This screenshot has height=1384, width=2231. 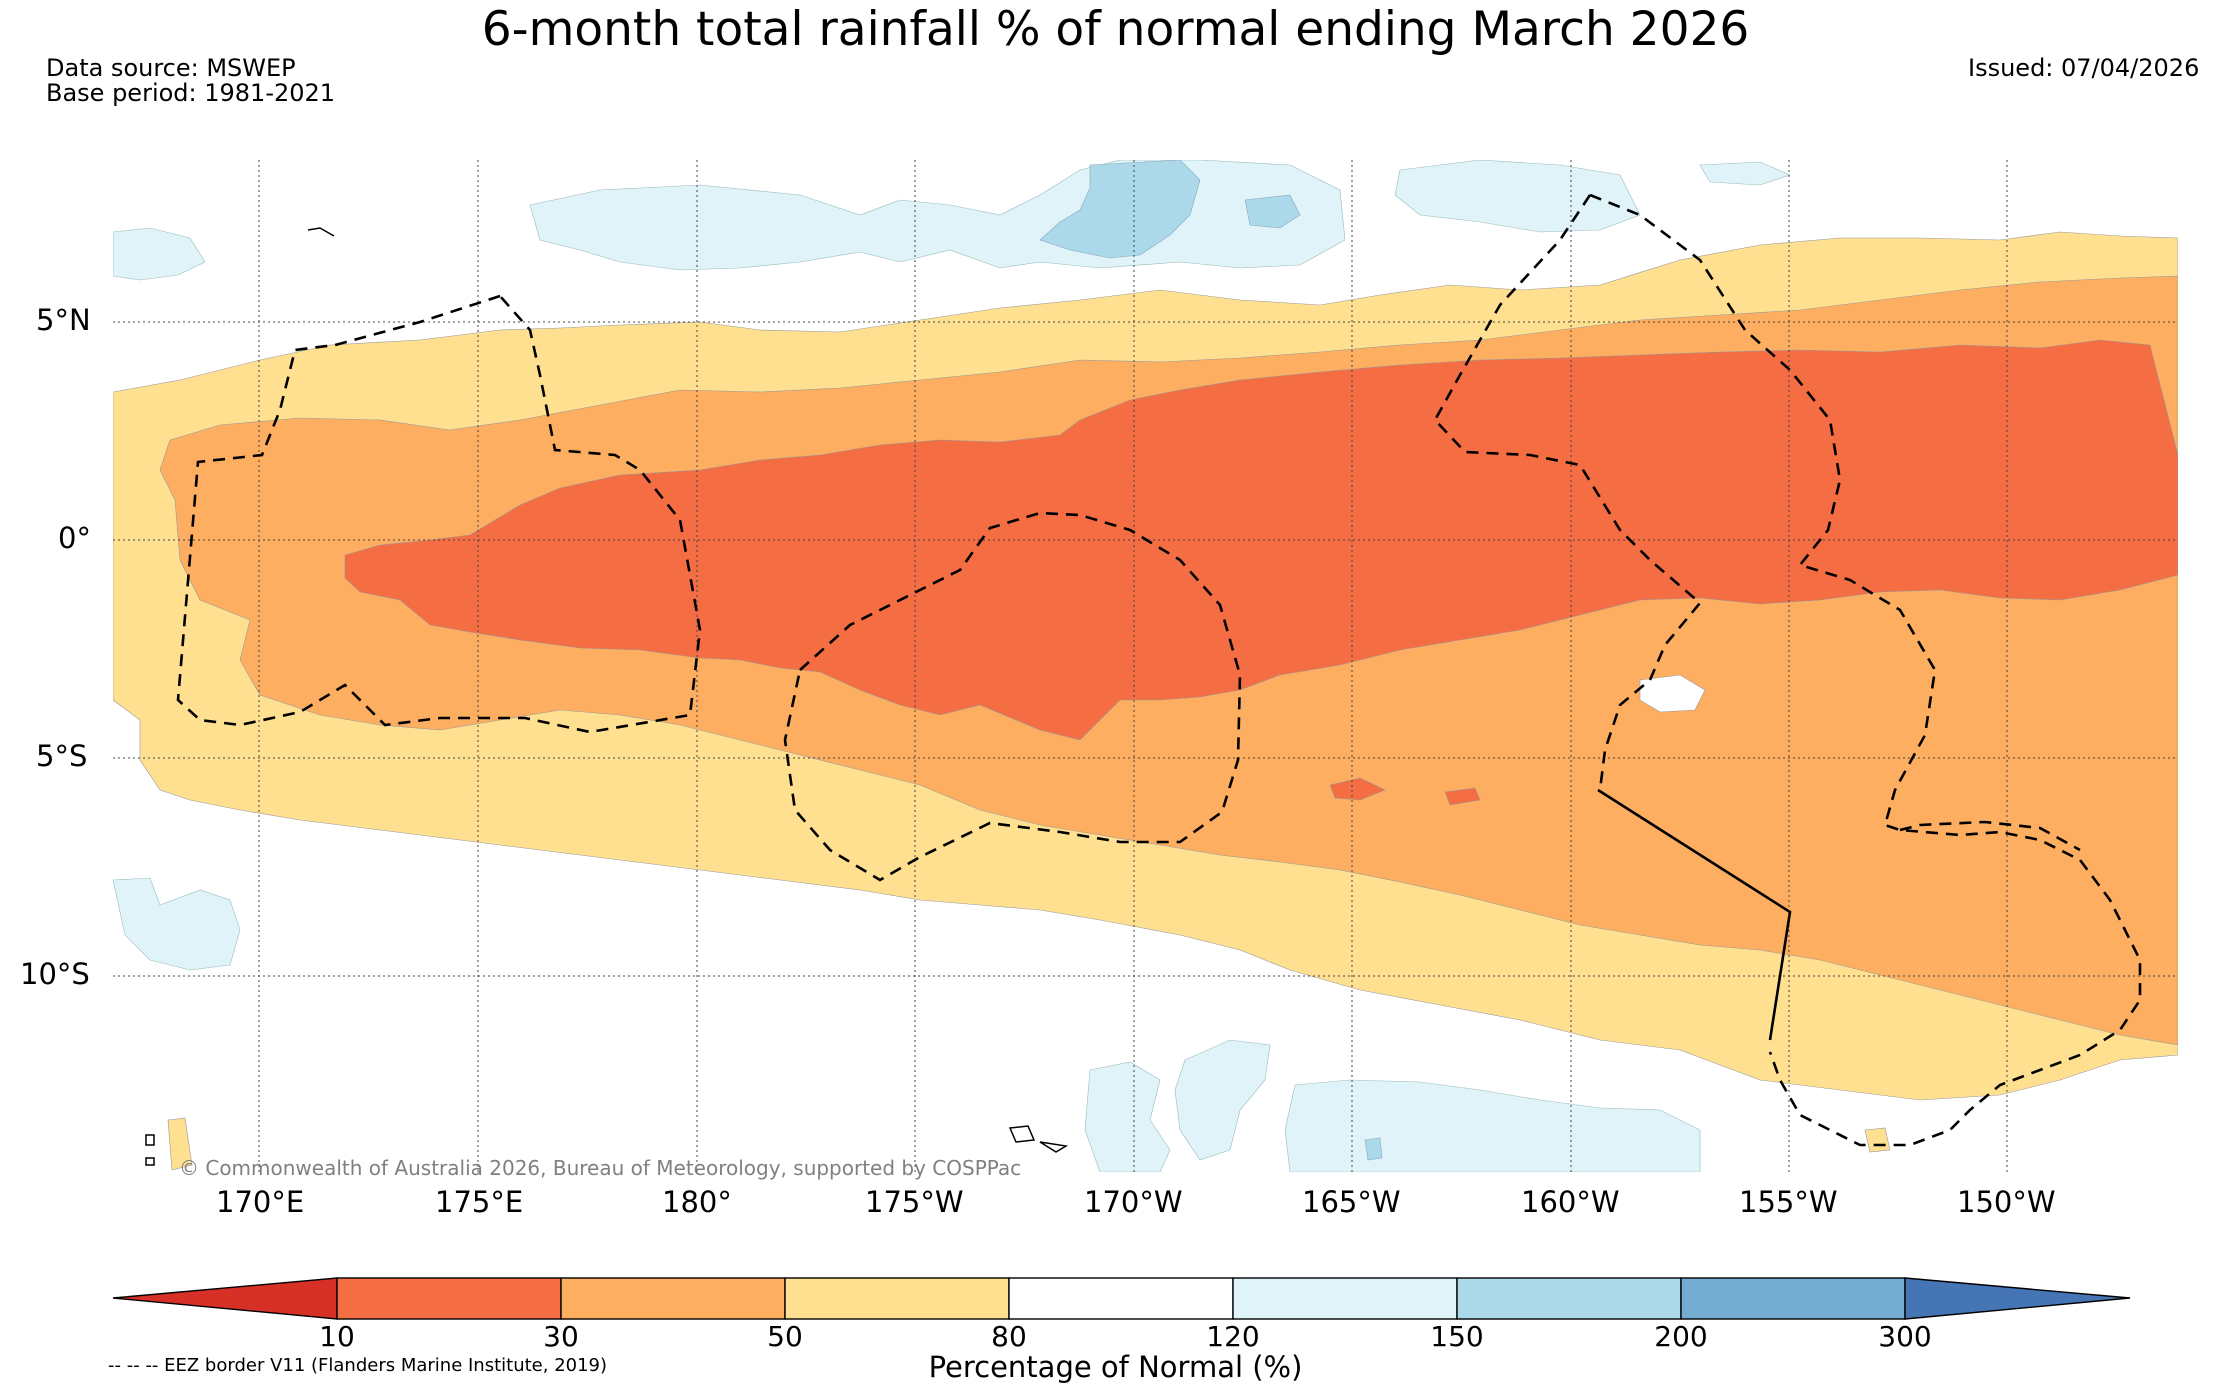 What do you see at coordinates (171, 68) in the screenshot?
I see `data-source: Data source: MSWEP` at bounding box center [171, 68].